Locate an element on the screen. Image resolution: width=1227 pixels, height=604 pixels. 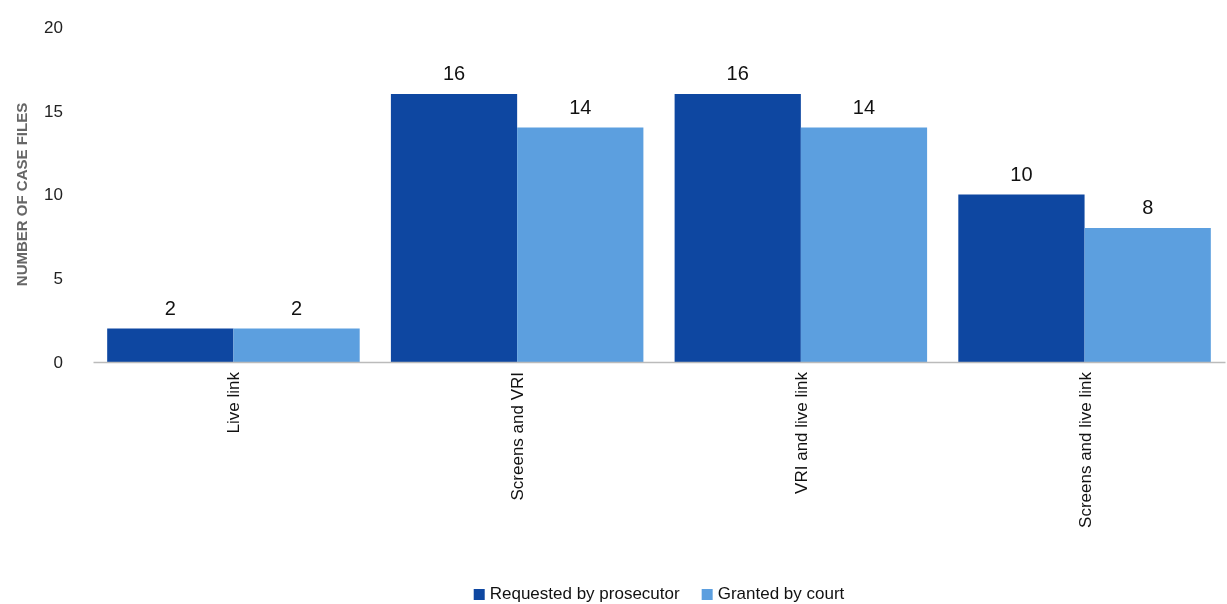
legend-label: Granted by court is located at coordinates (781, 593).